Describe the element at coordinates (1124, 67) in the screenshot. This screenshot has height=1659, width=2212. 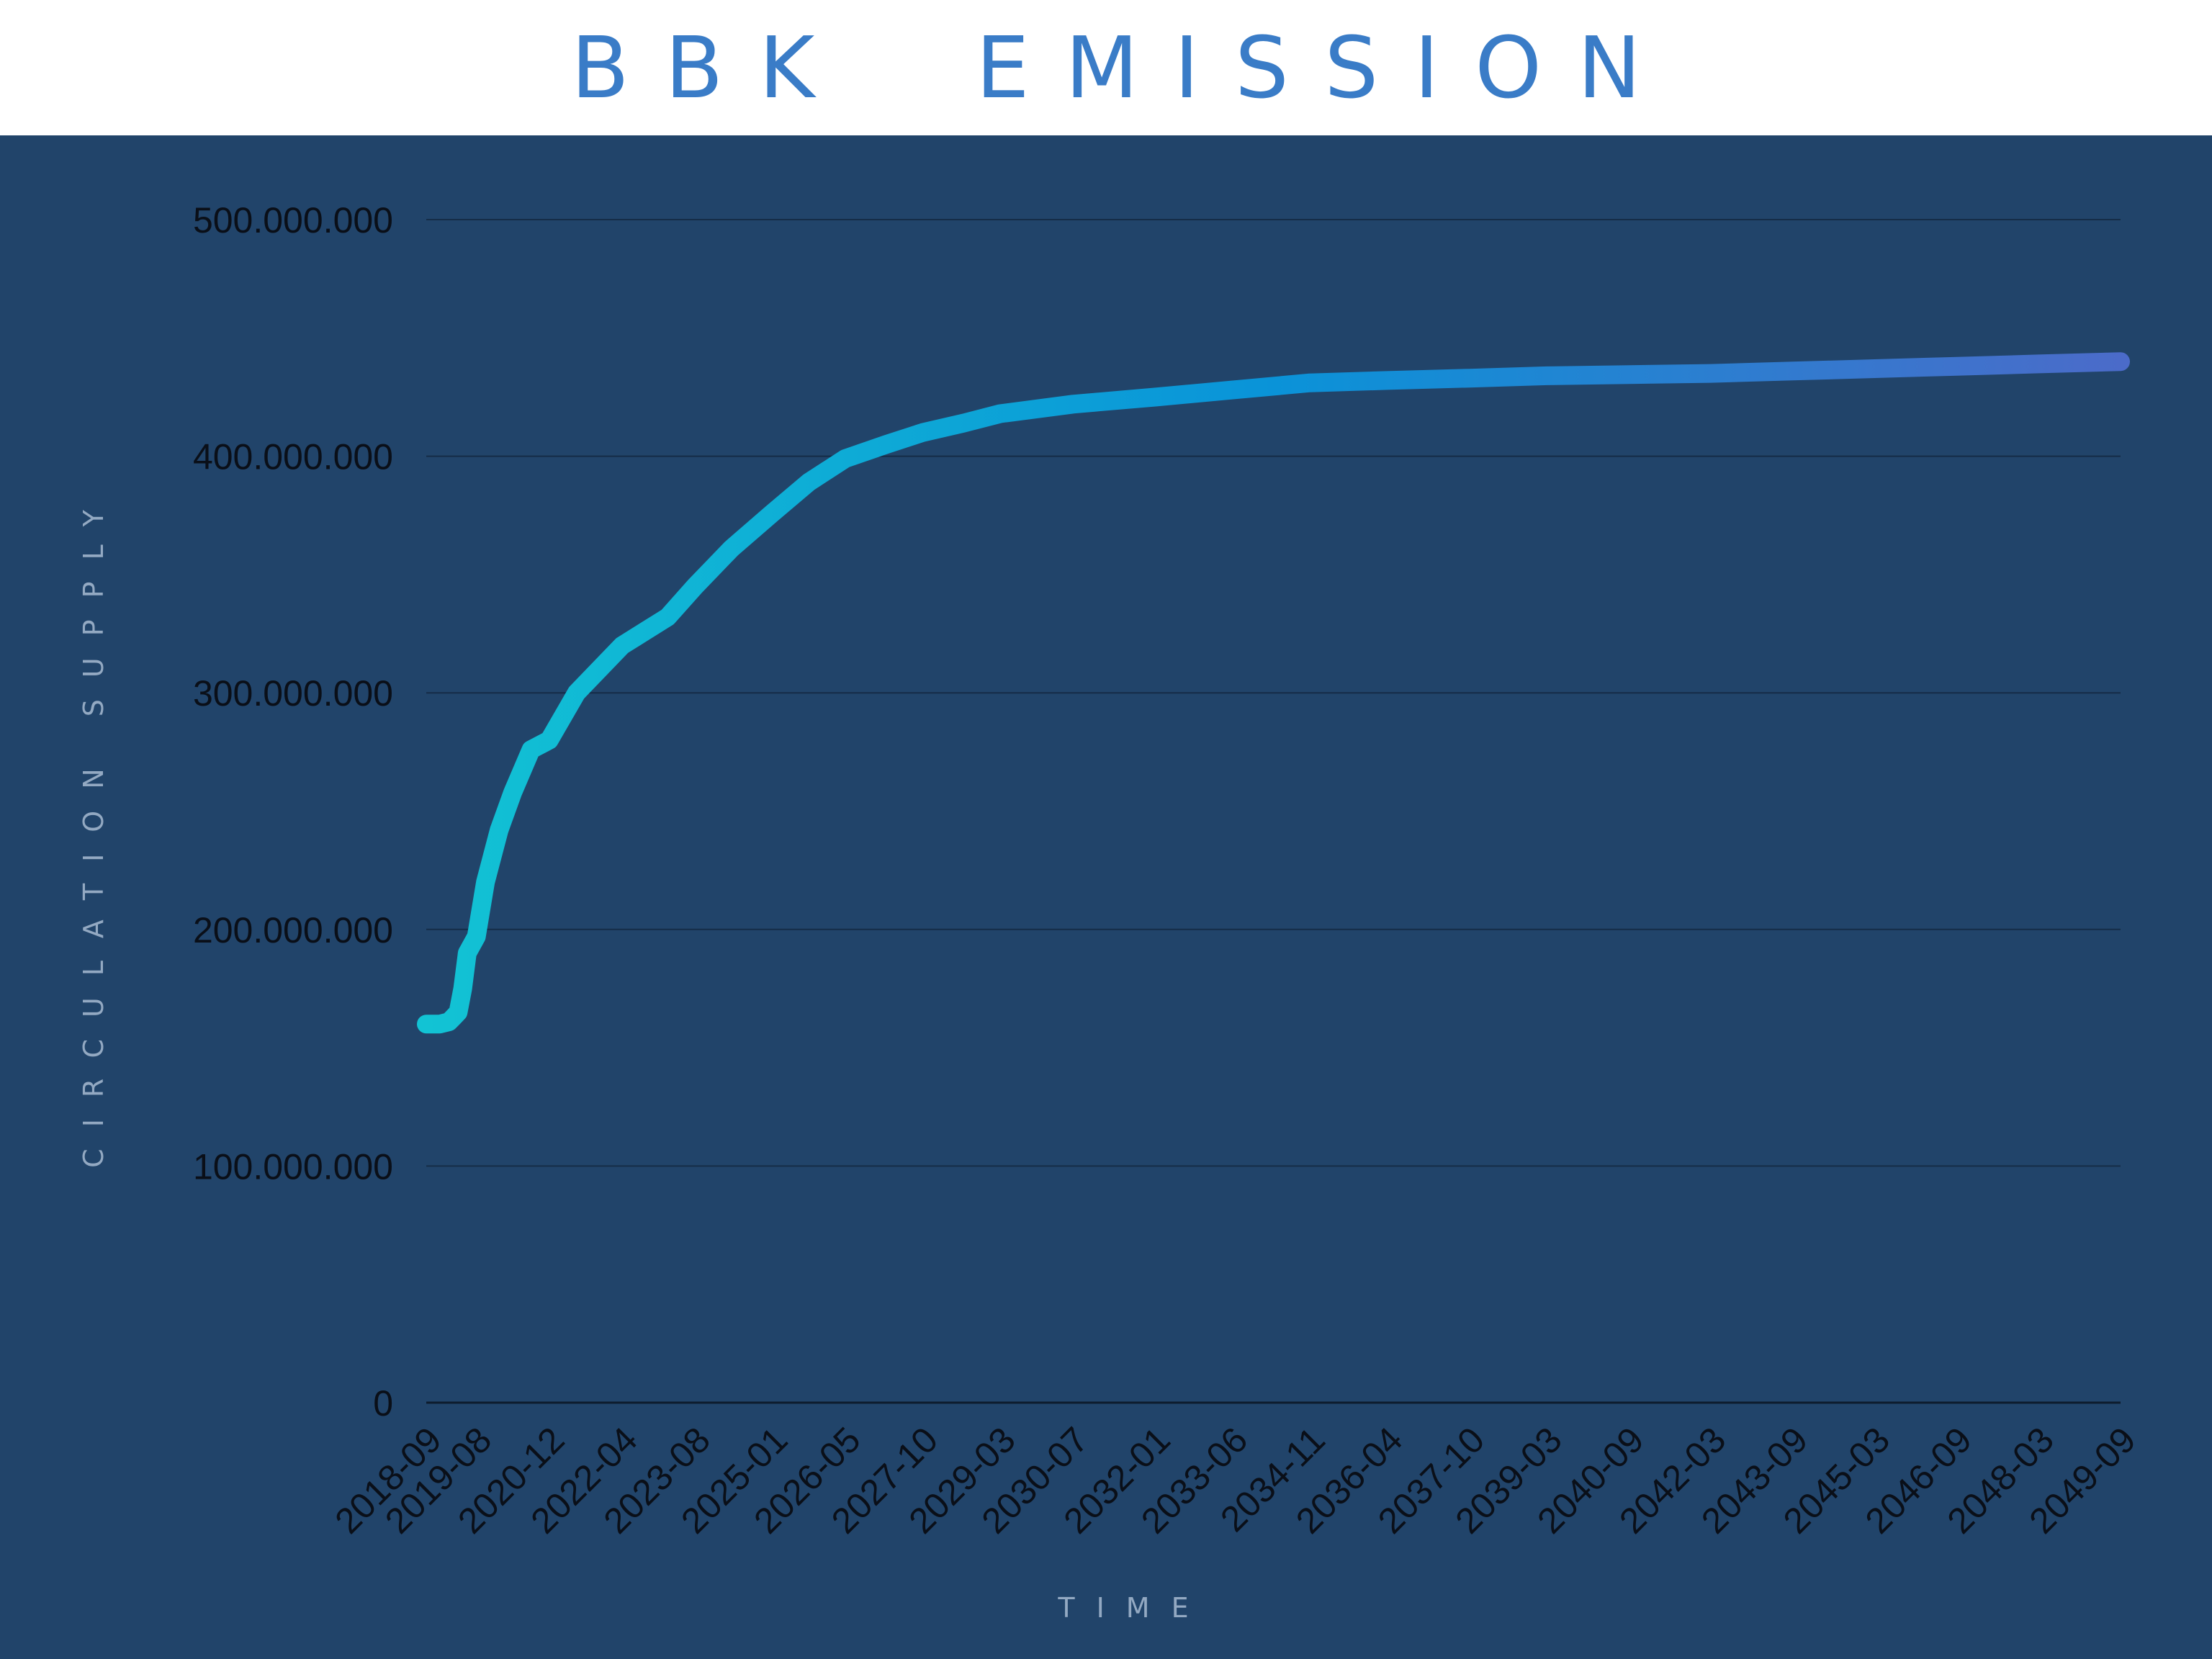
I see `chart-title: BBK EMISSION` at that location.